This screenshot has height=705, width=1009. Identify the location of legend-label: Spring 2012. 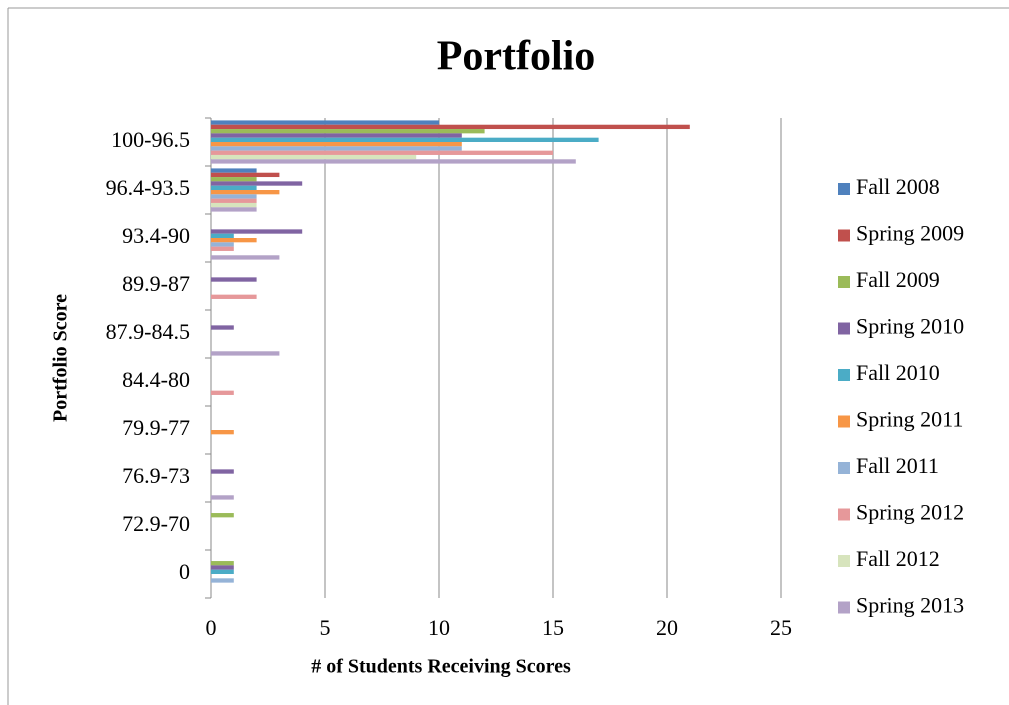
(910, 512).